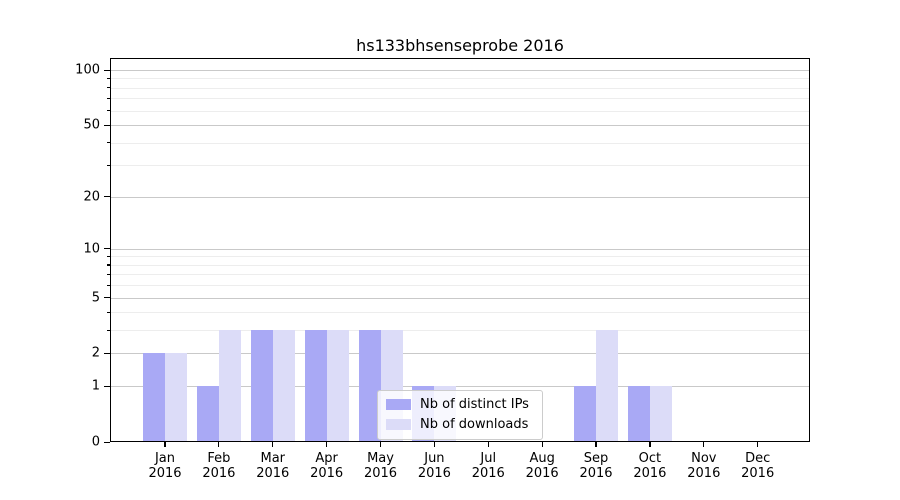 Image resolution: width=900 pixels, height=500 pixels. I want to click on legend: Nb of distinct IPs Nb of downloads, so click(460, 415).